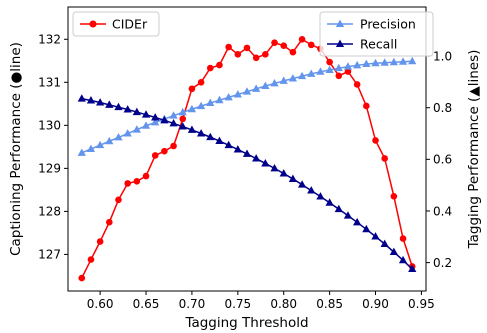 The image size is (487, 333). I want to click on y-left-axis-ticks: 127 128 129 130 131 132, so click(53, 147).